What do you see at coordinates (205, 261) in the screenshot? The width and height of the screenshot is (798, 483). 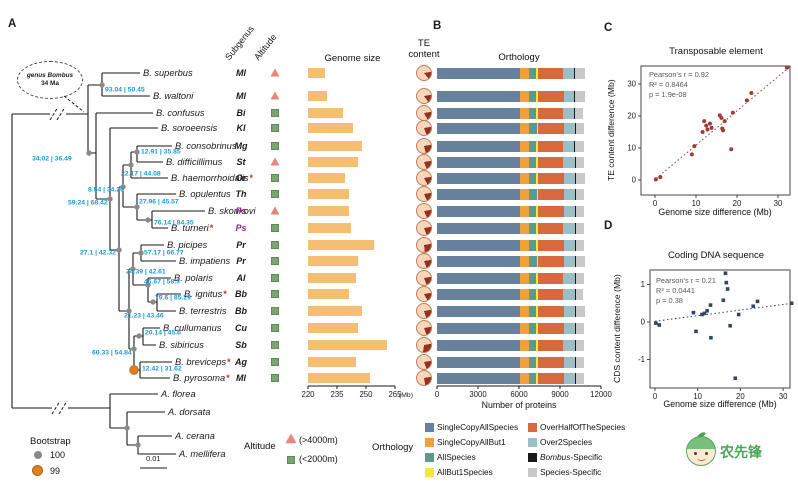 I see `species-name: B. impatiens` at bounding box center [205, 261].